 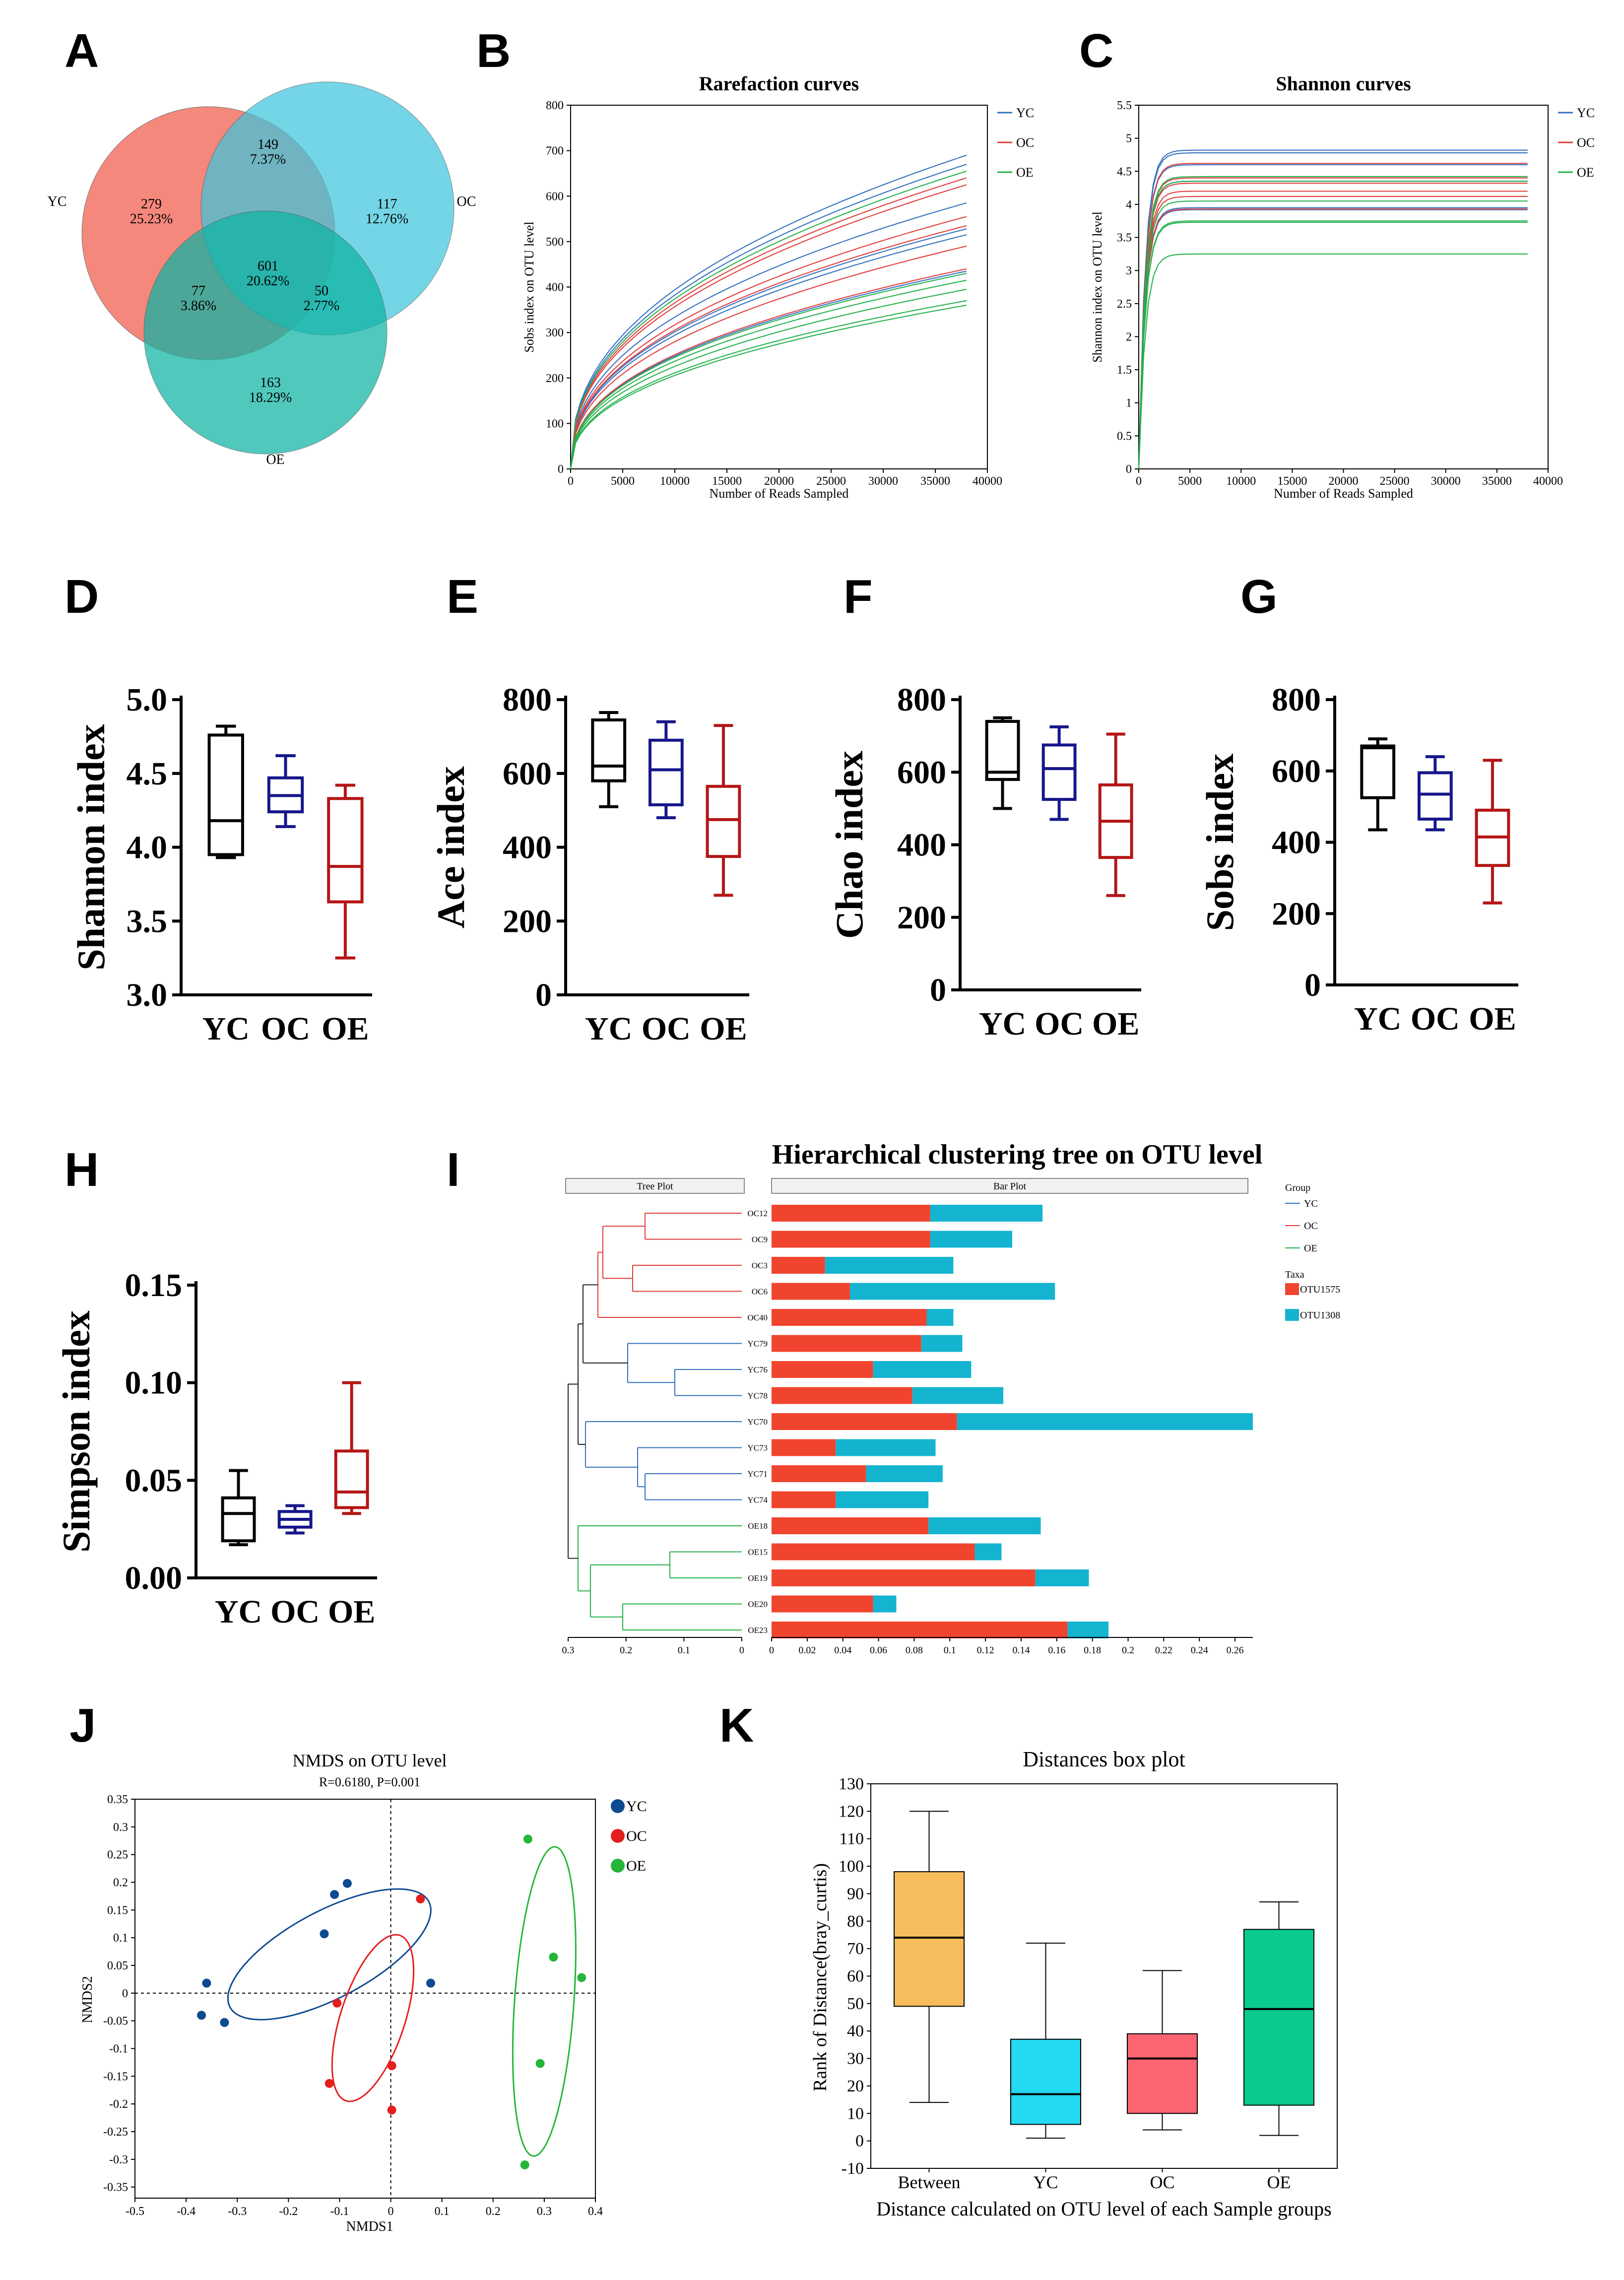 I want to click on legend-label-oe: OE, so click(x=1585, y=172).